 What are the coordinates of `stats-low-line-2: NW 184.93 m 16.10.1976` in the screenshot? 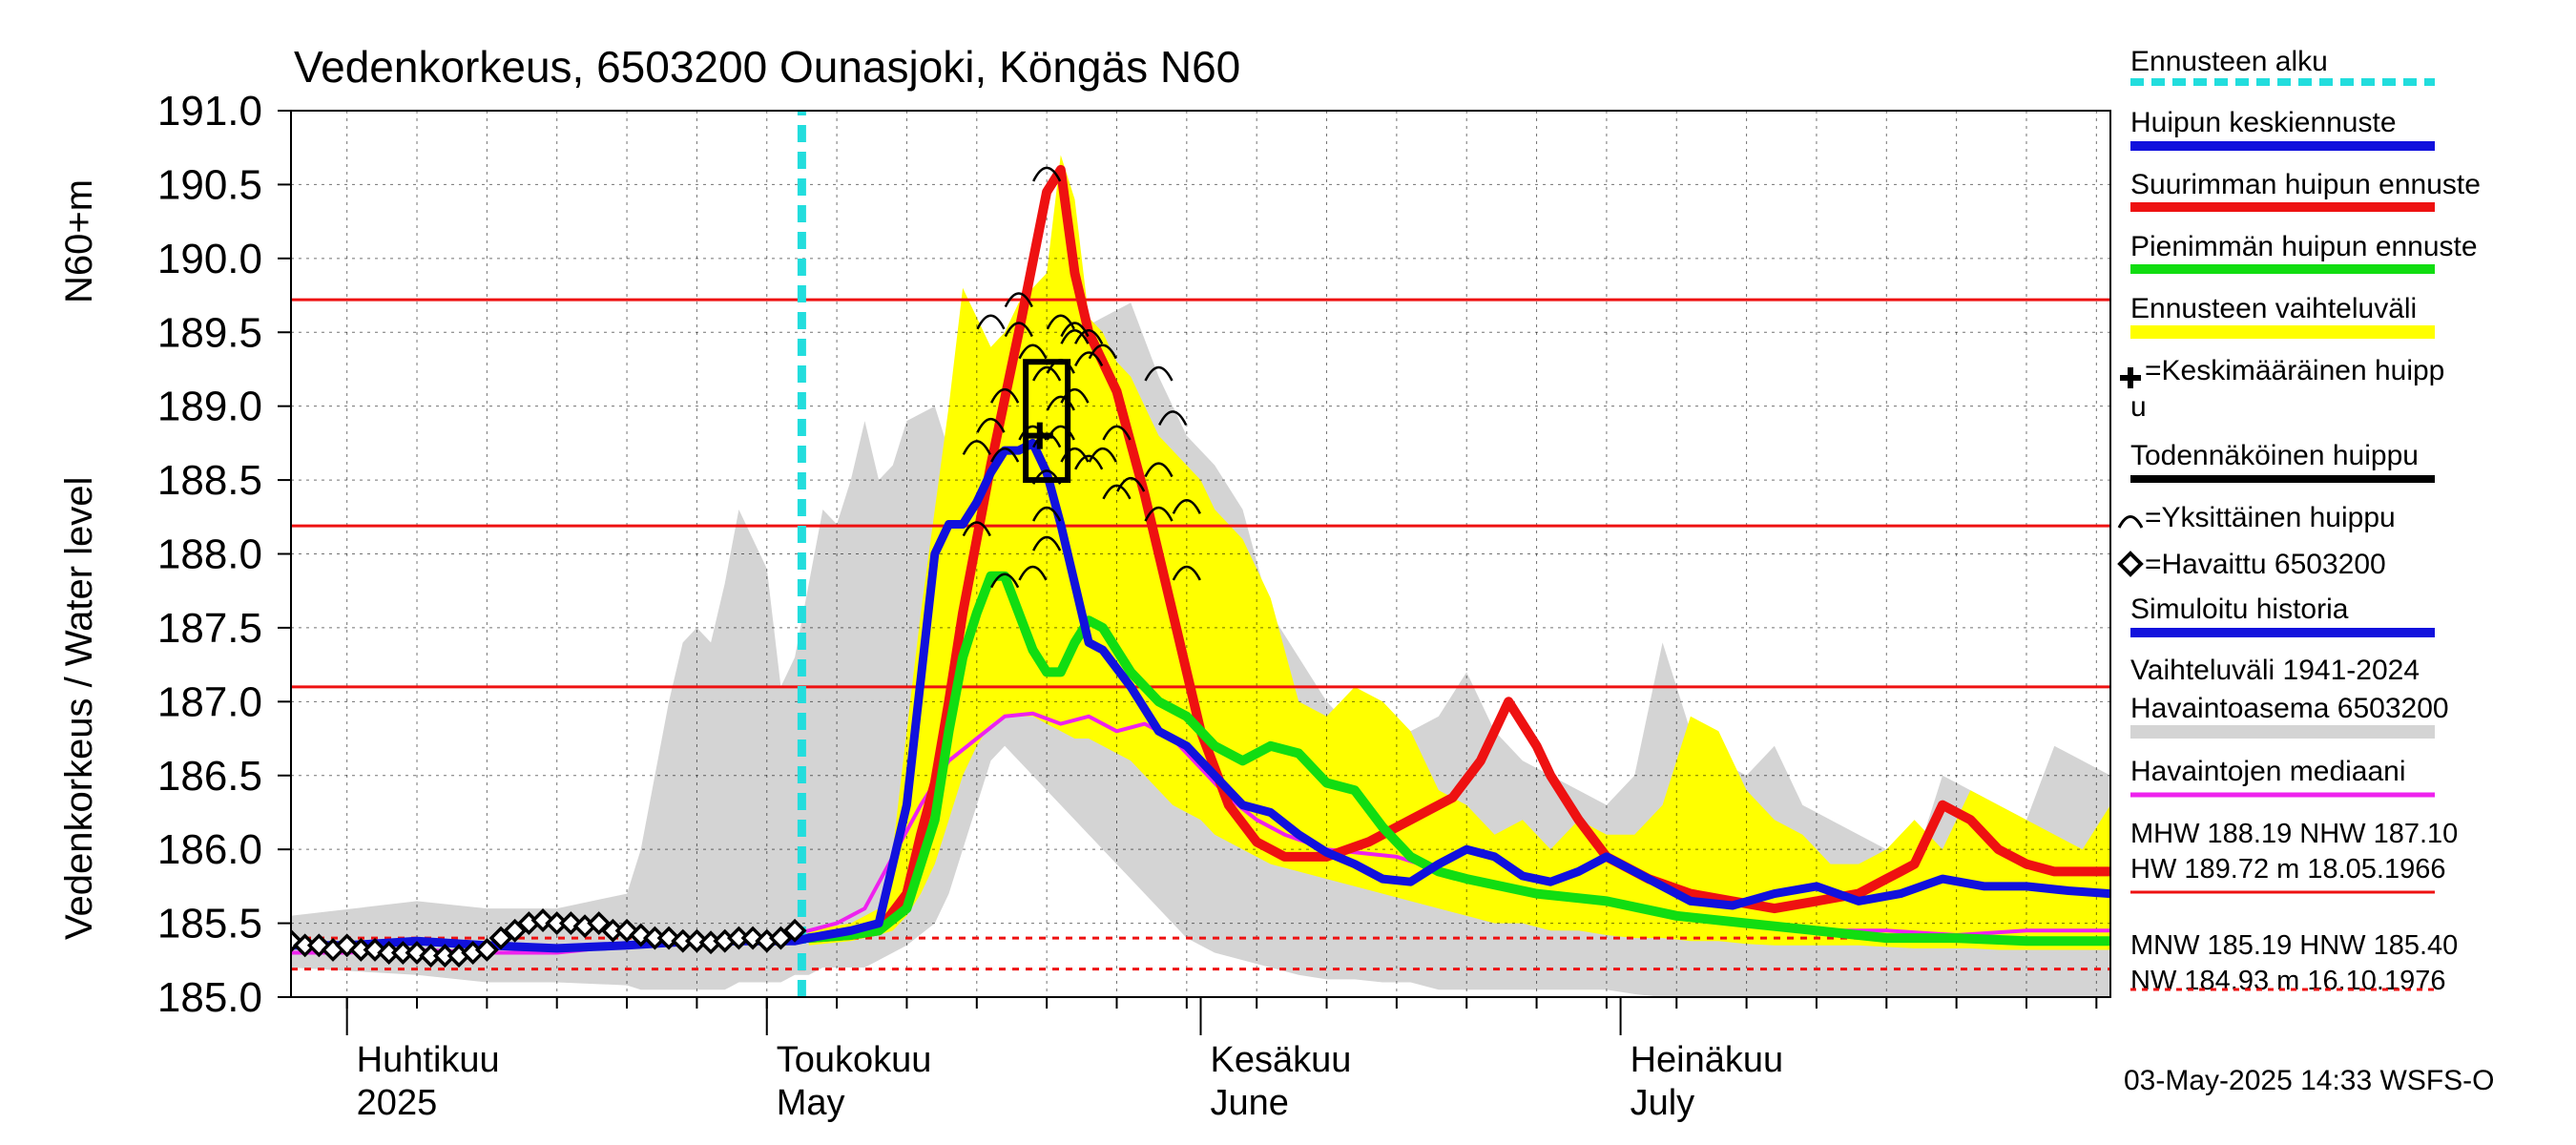 It's located at (2287, 981).